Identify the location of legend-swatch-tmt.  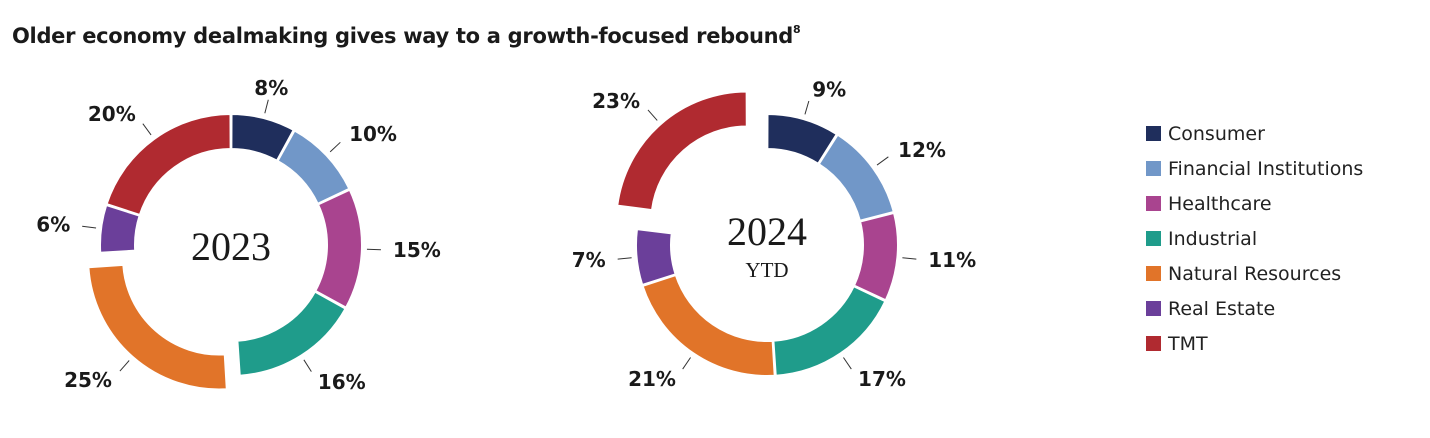
(1153, 343).